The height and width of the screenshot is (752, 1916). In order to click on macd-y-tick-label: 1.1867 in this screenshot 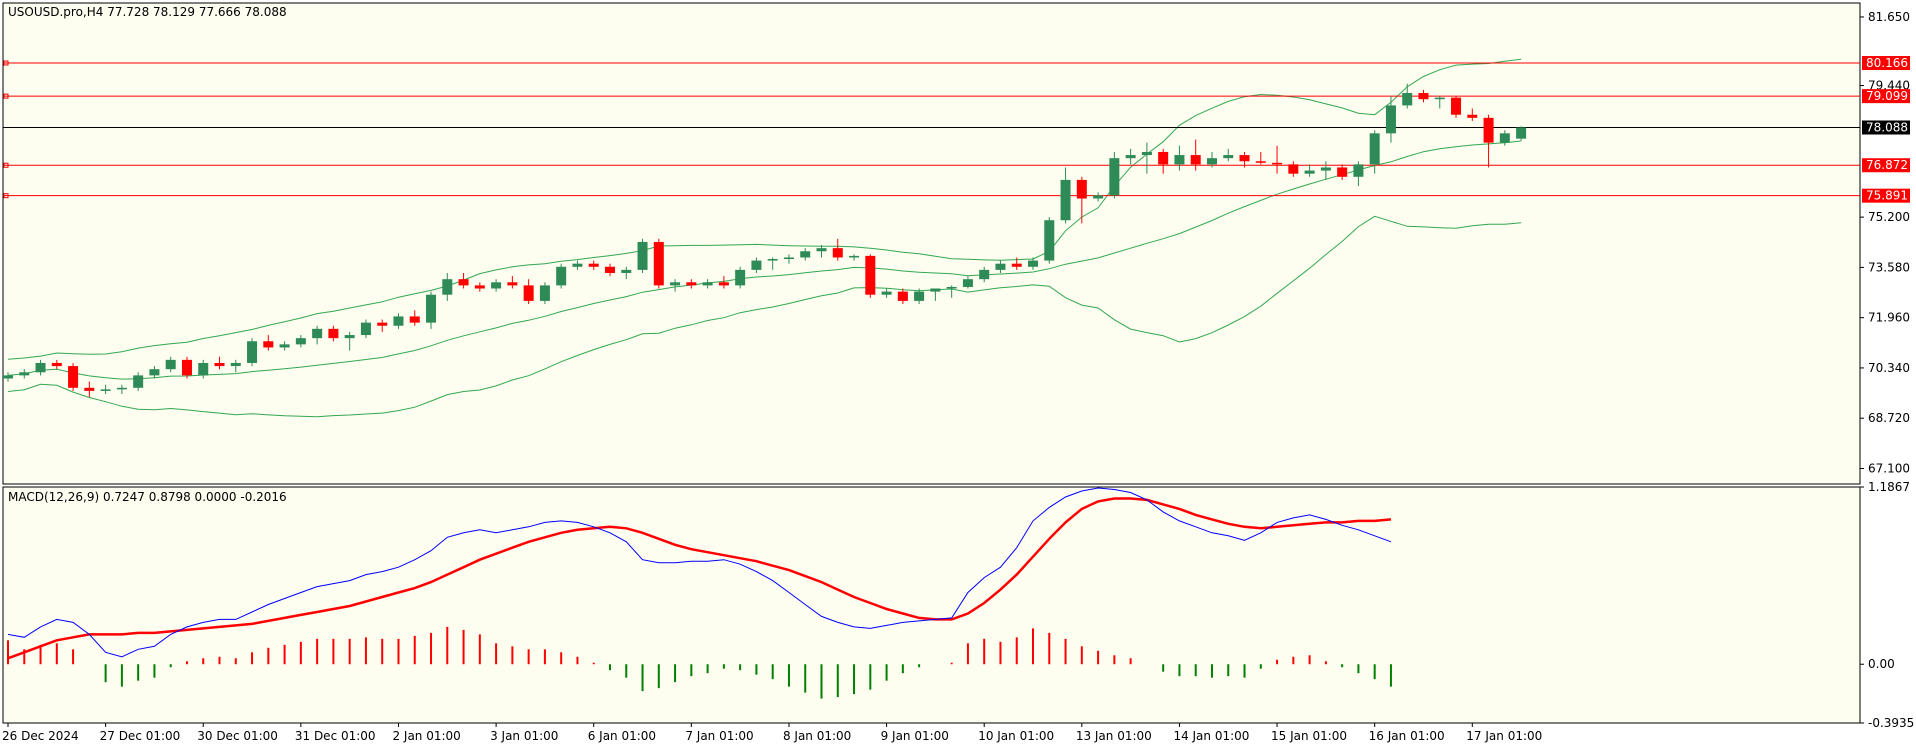, I will do `click(1889, 487)`.